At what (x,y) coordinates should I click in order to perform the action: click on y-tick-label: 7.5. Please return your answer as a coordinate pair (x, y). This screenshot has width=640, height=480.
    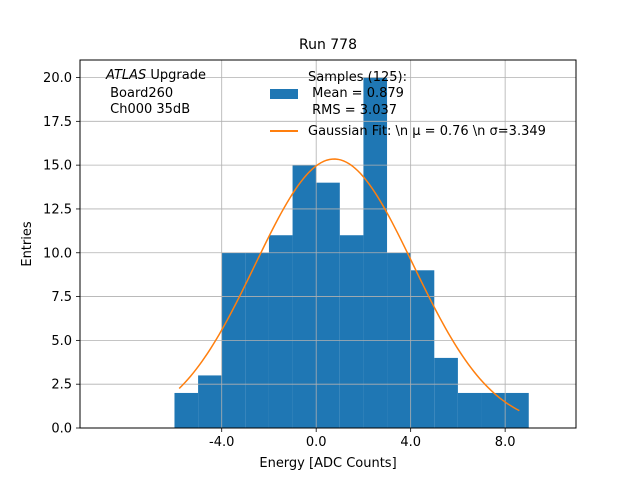
    Looking at the image, I should click on (61, 297).